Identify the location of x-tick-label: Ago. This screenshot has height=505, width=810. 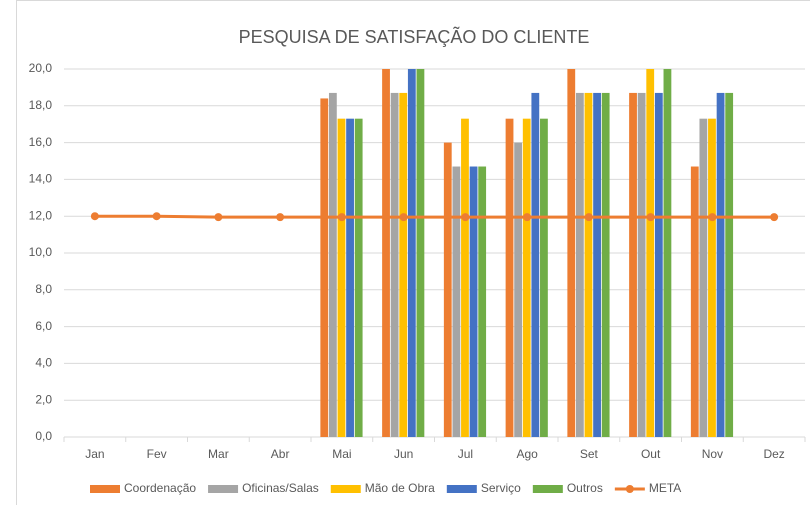
(527, 454).